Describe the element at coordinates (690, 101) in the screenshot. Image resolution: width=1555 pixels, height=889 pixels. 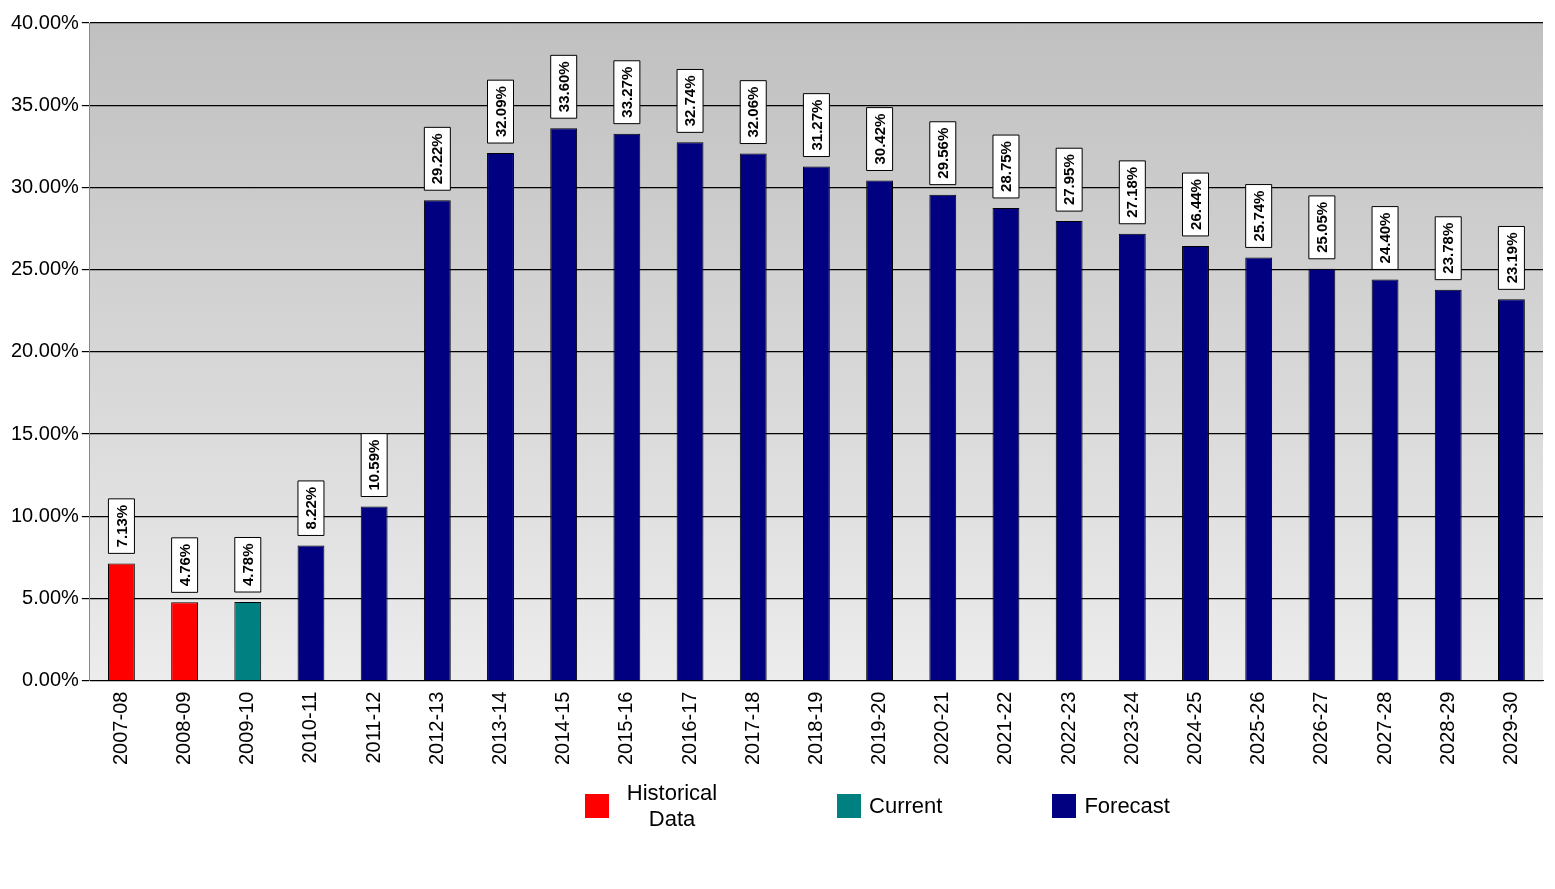
I see `data-label: 32.74%` at that location.